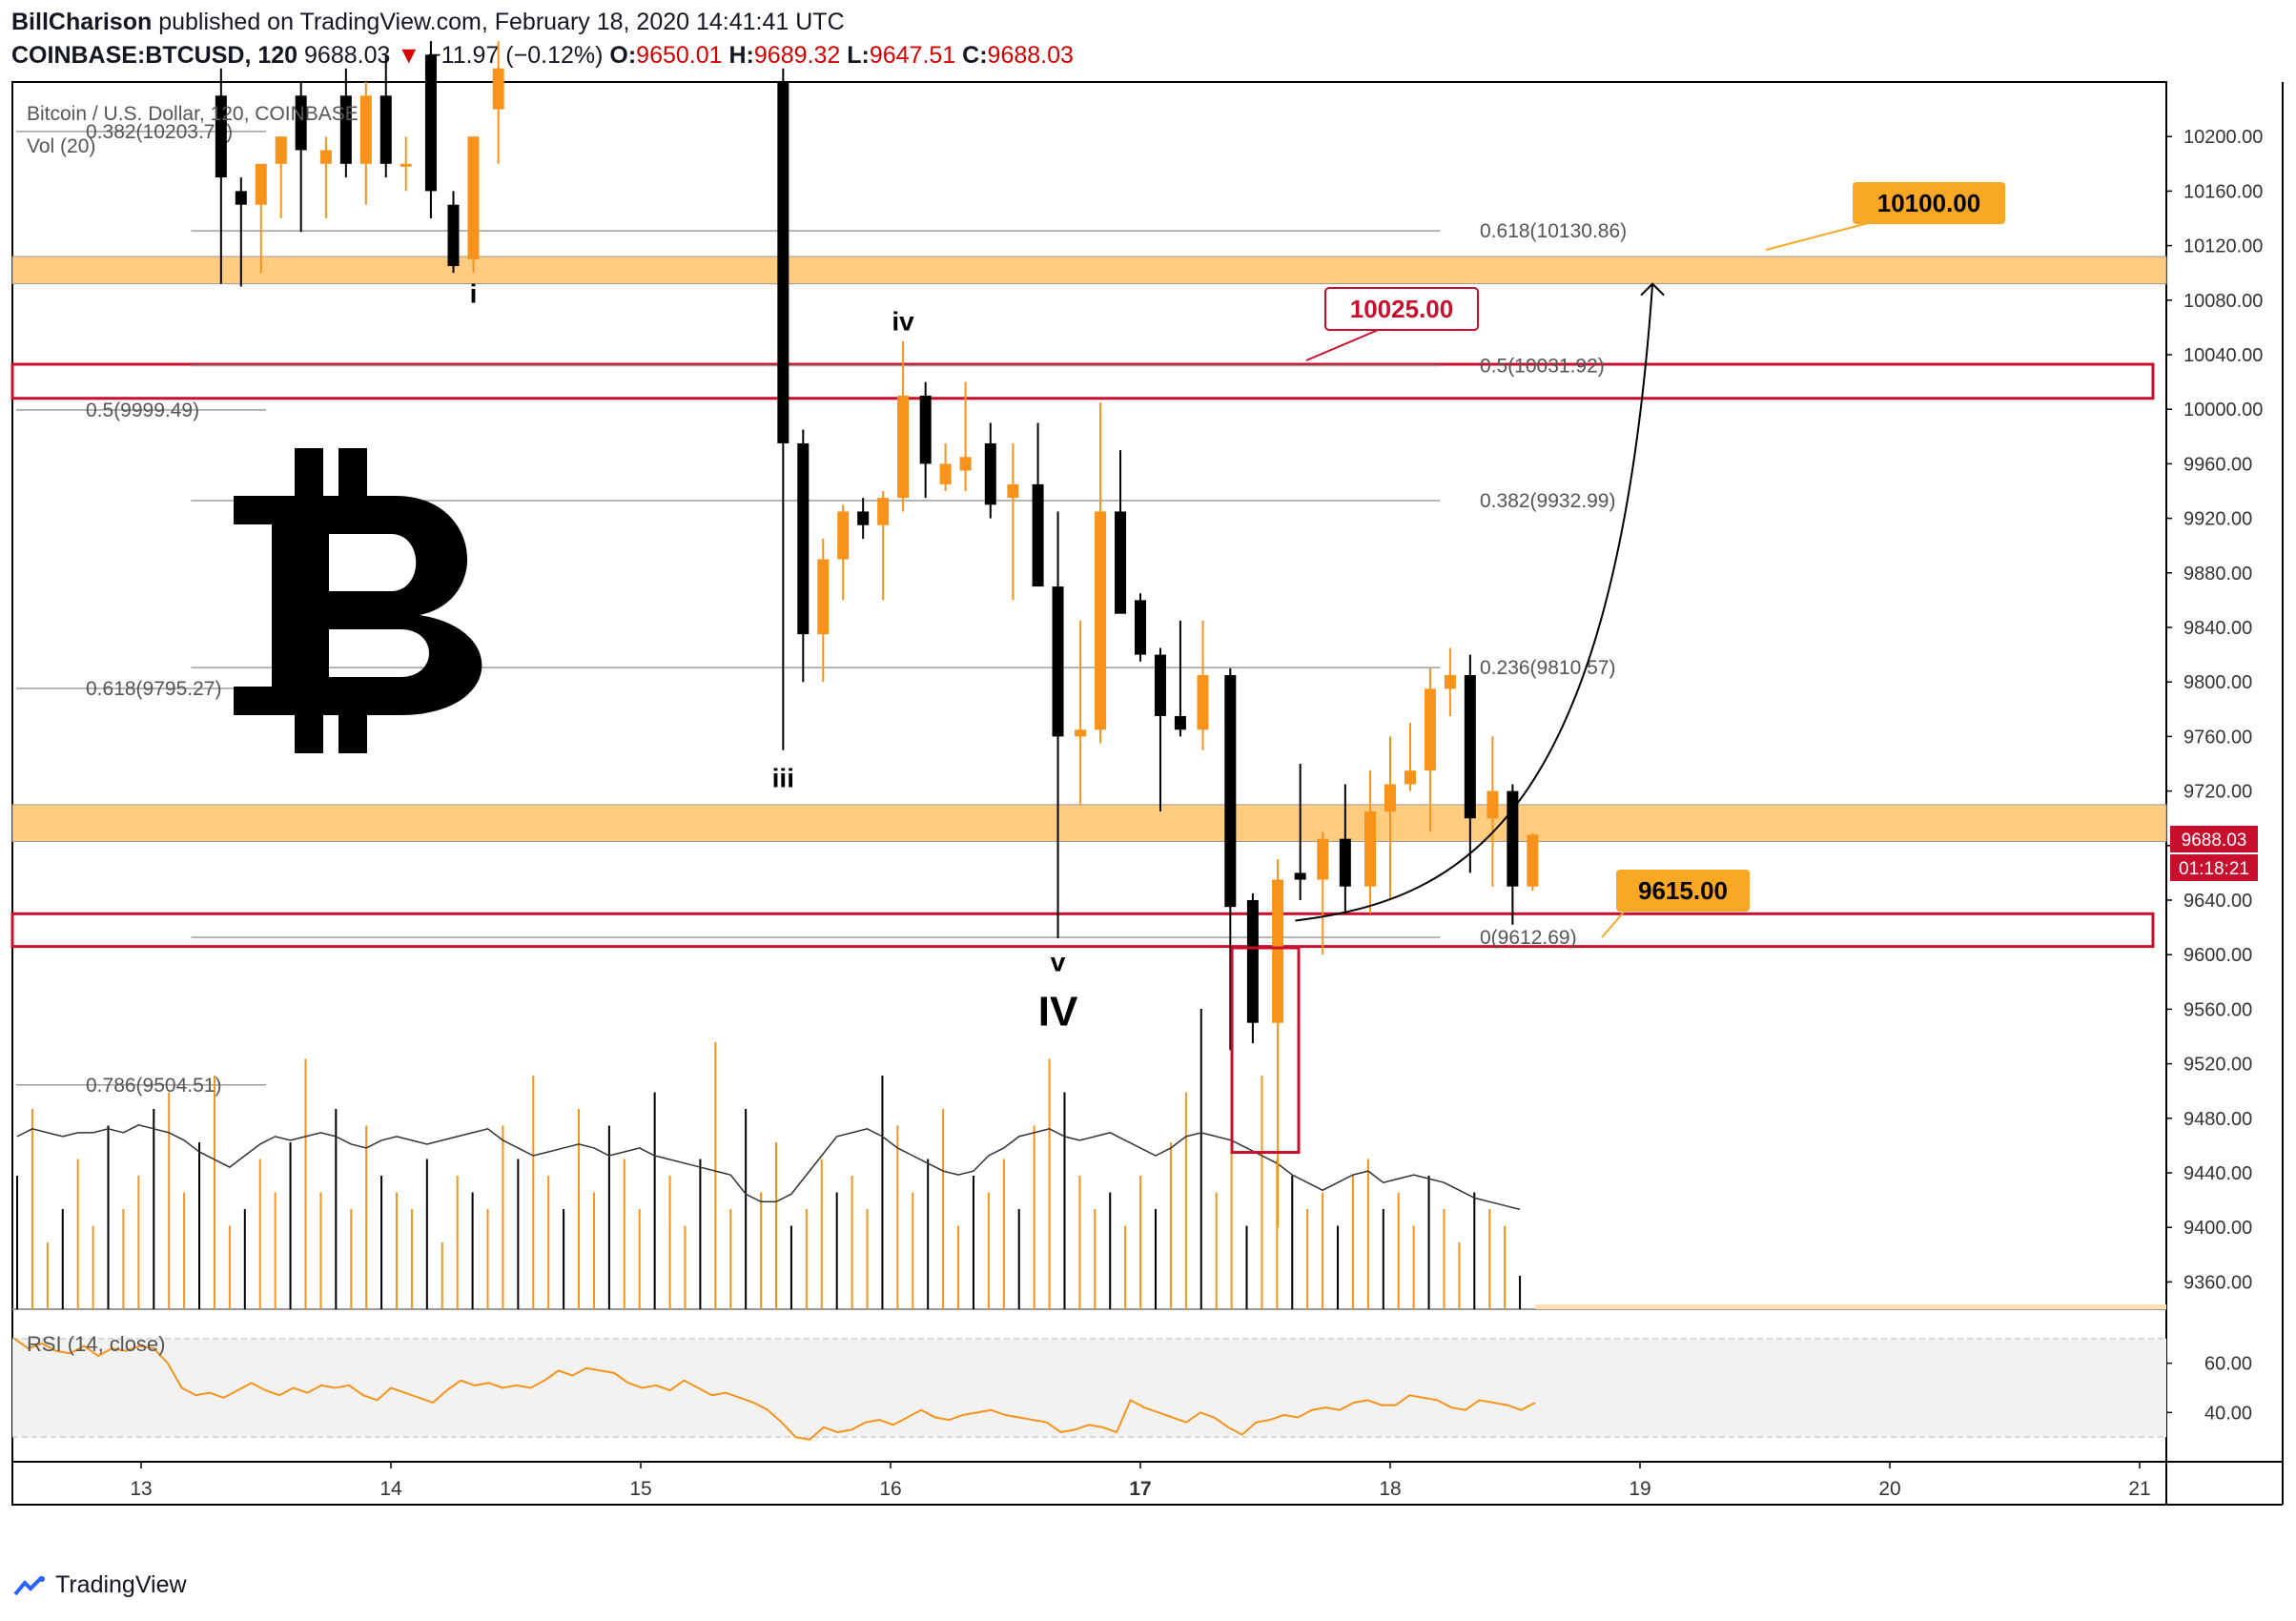 Image resolution: width=2296 pixels, height=1621 pixels. I want to click on wave-label: i, so click(474, 294).